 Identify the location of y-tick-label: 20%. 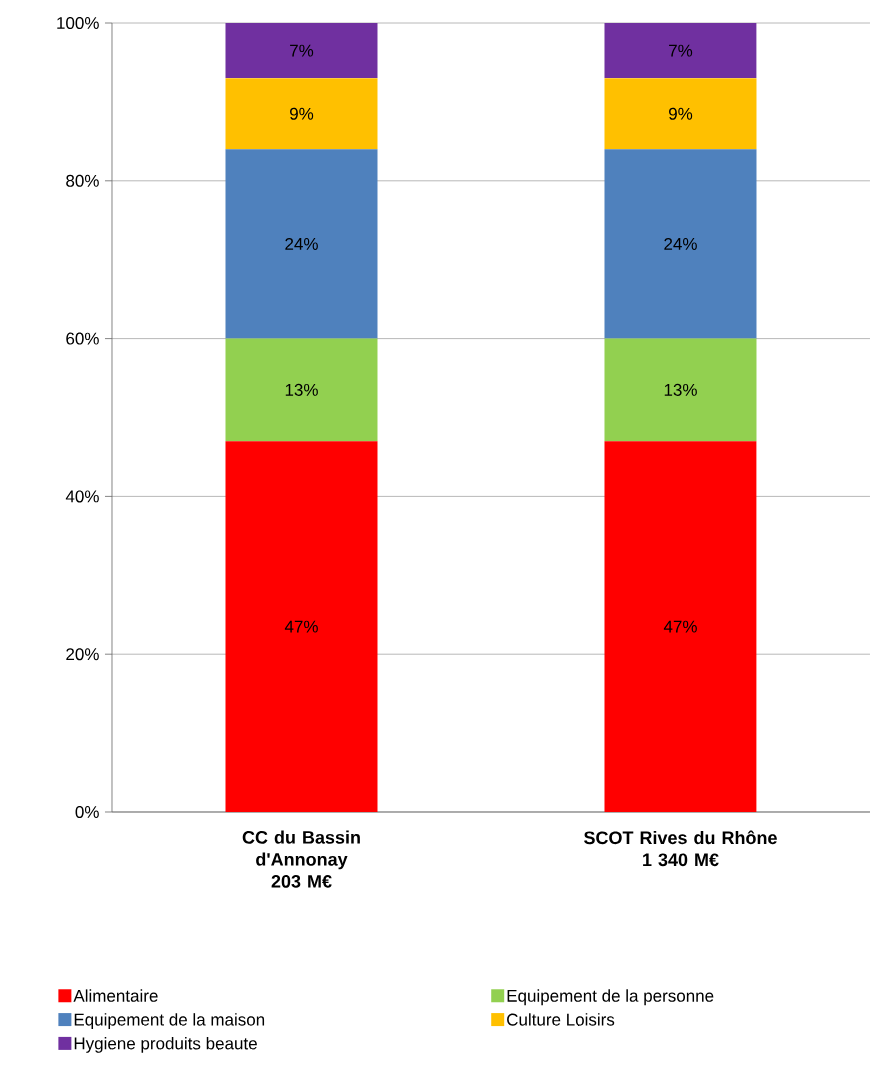
(82, 654).